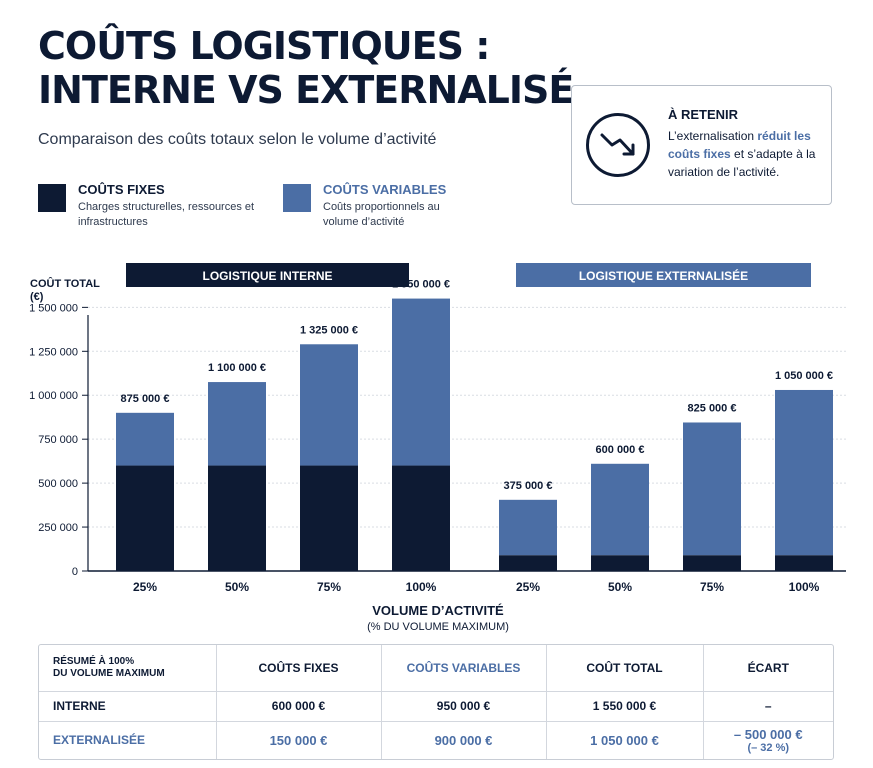  What do you see at coordinates (624, 740) in the screenshot?
I see `cell-total-externalisee: 1 050 000 €` at bounding box center [624, 740].